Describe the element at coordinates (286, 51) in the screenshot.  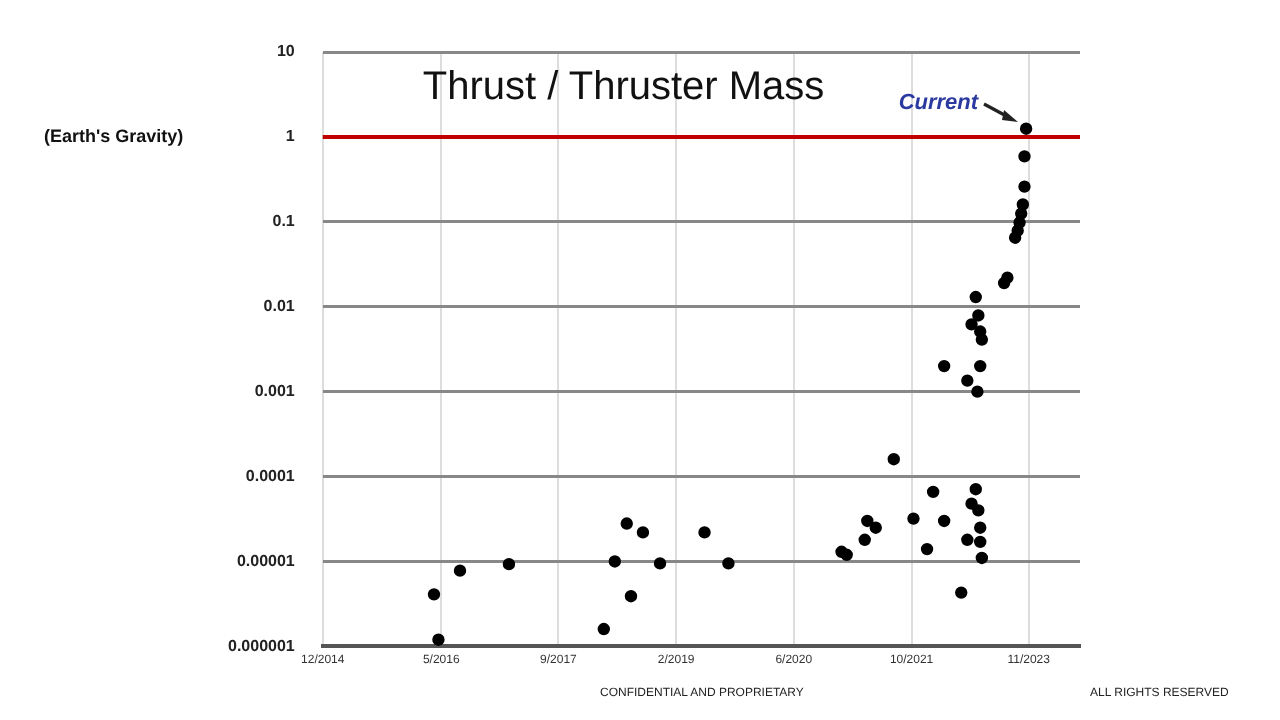
I see `y-tick-label: 10` at that location.